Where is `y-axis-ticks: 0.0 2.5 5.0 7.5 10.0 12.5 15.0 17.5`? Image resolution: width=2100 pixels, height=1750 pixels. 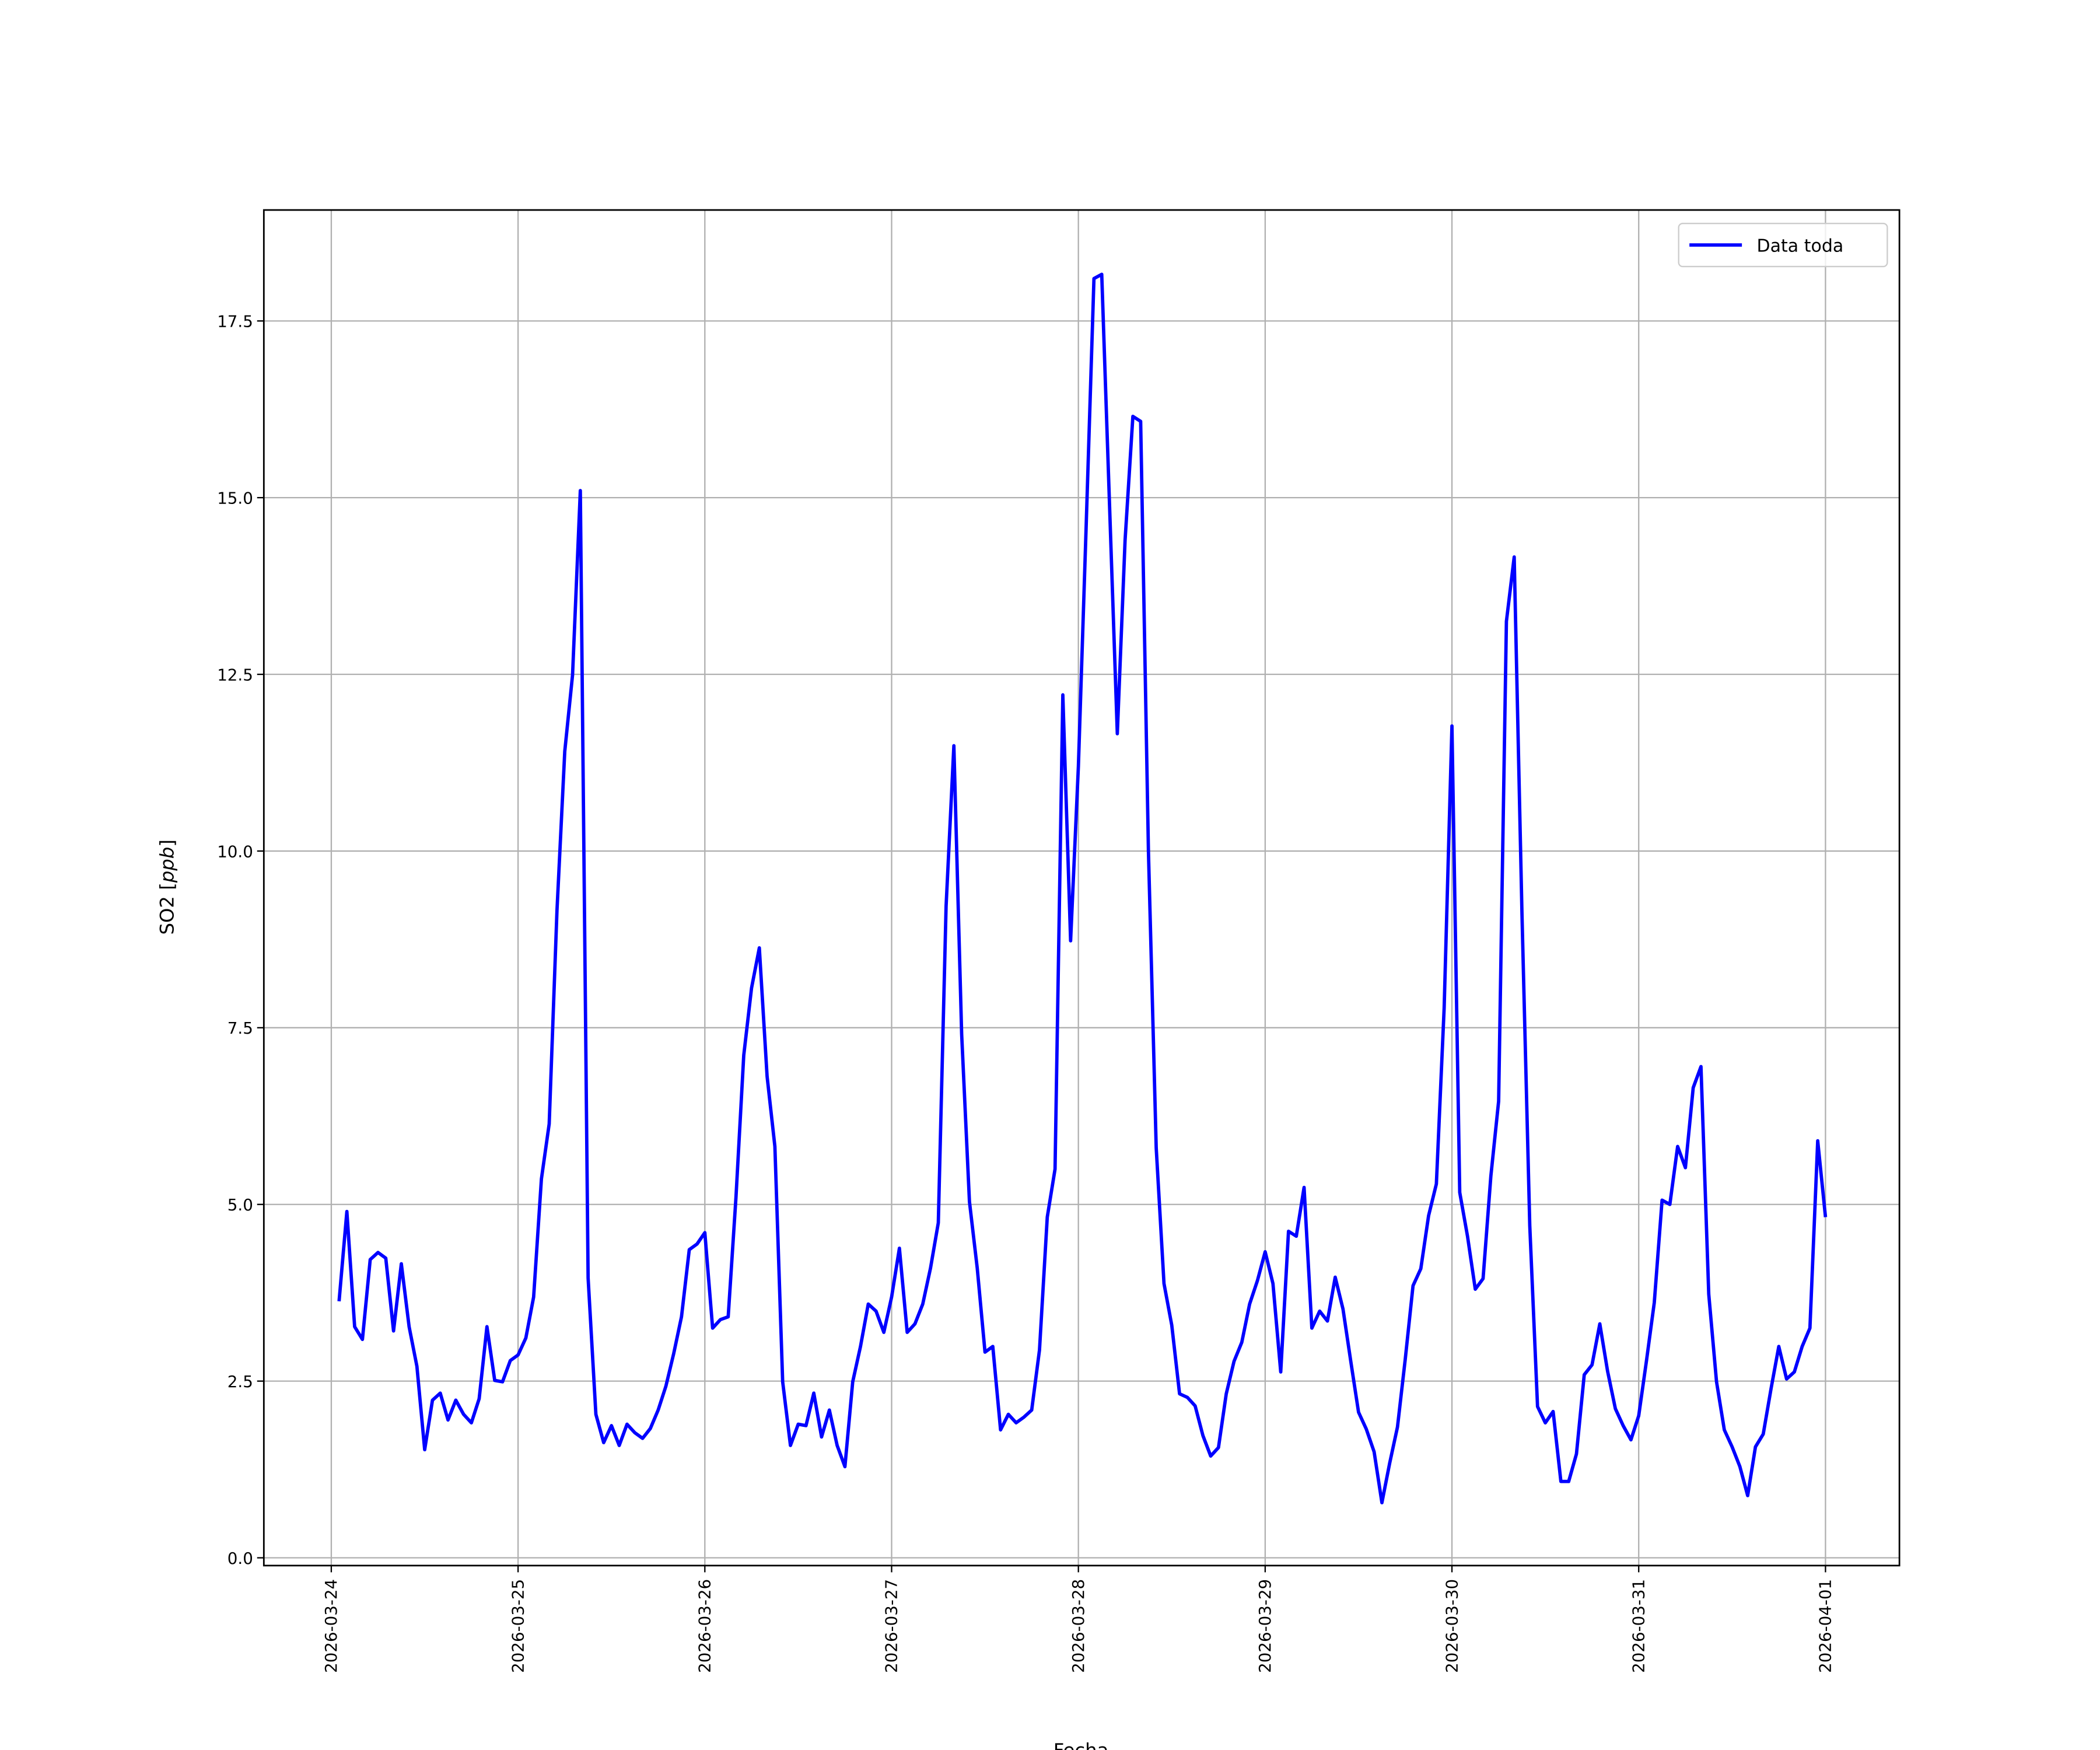
y-axis-ticks: 0.0 2.5 5.0 7.5 10.0 12.5 15.0 17.5 is located at coordinates (240, 940).